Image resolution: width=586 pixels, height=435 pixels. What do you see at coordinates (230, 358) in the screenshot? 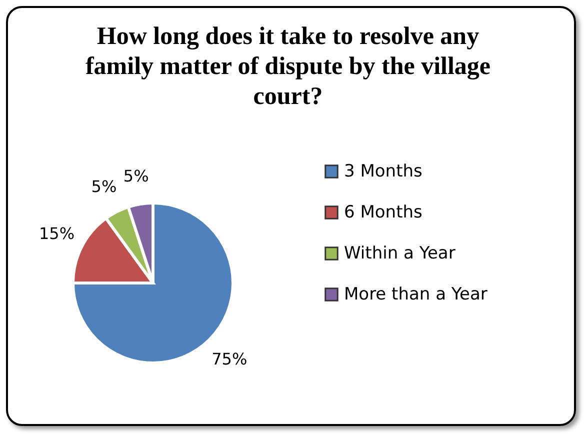
I see `data-label: 75%` at bounding box center [230, 358].